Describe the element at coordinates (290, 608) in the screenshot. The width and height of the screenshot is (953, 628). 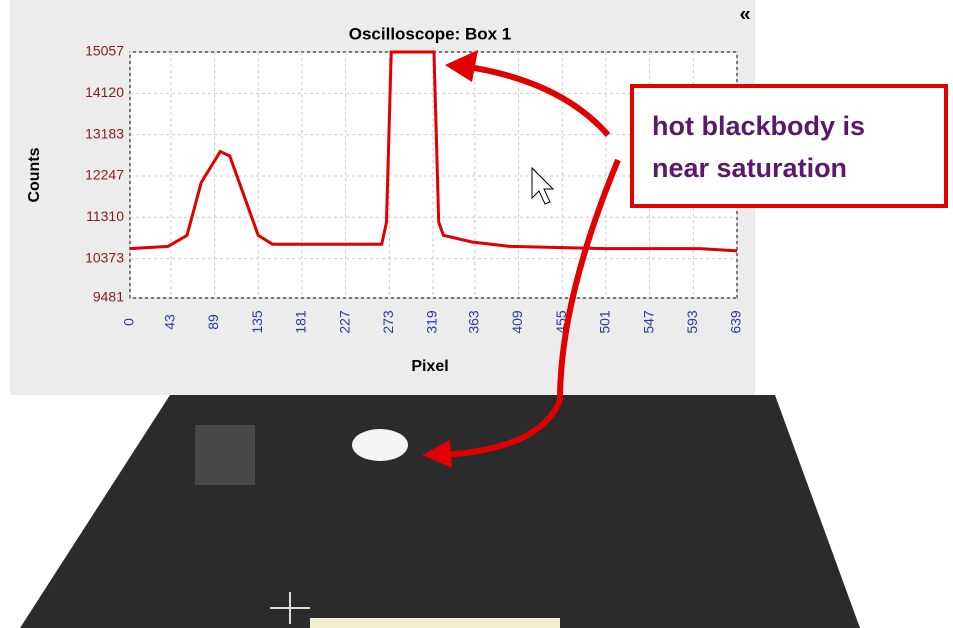
I see `crosshair` at that location.